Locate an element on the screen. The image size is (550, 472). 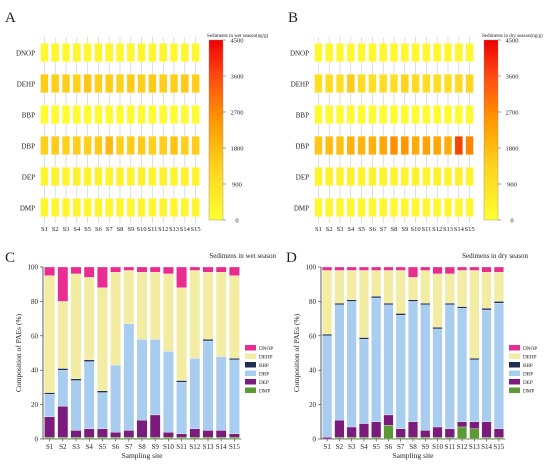
y-axis-label: Composition of PAEs (%) is located at coordinates (18, 352).